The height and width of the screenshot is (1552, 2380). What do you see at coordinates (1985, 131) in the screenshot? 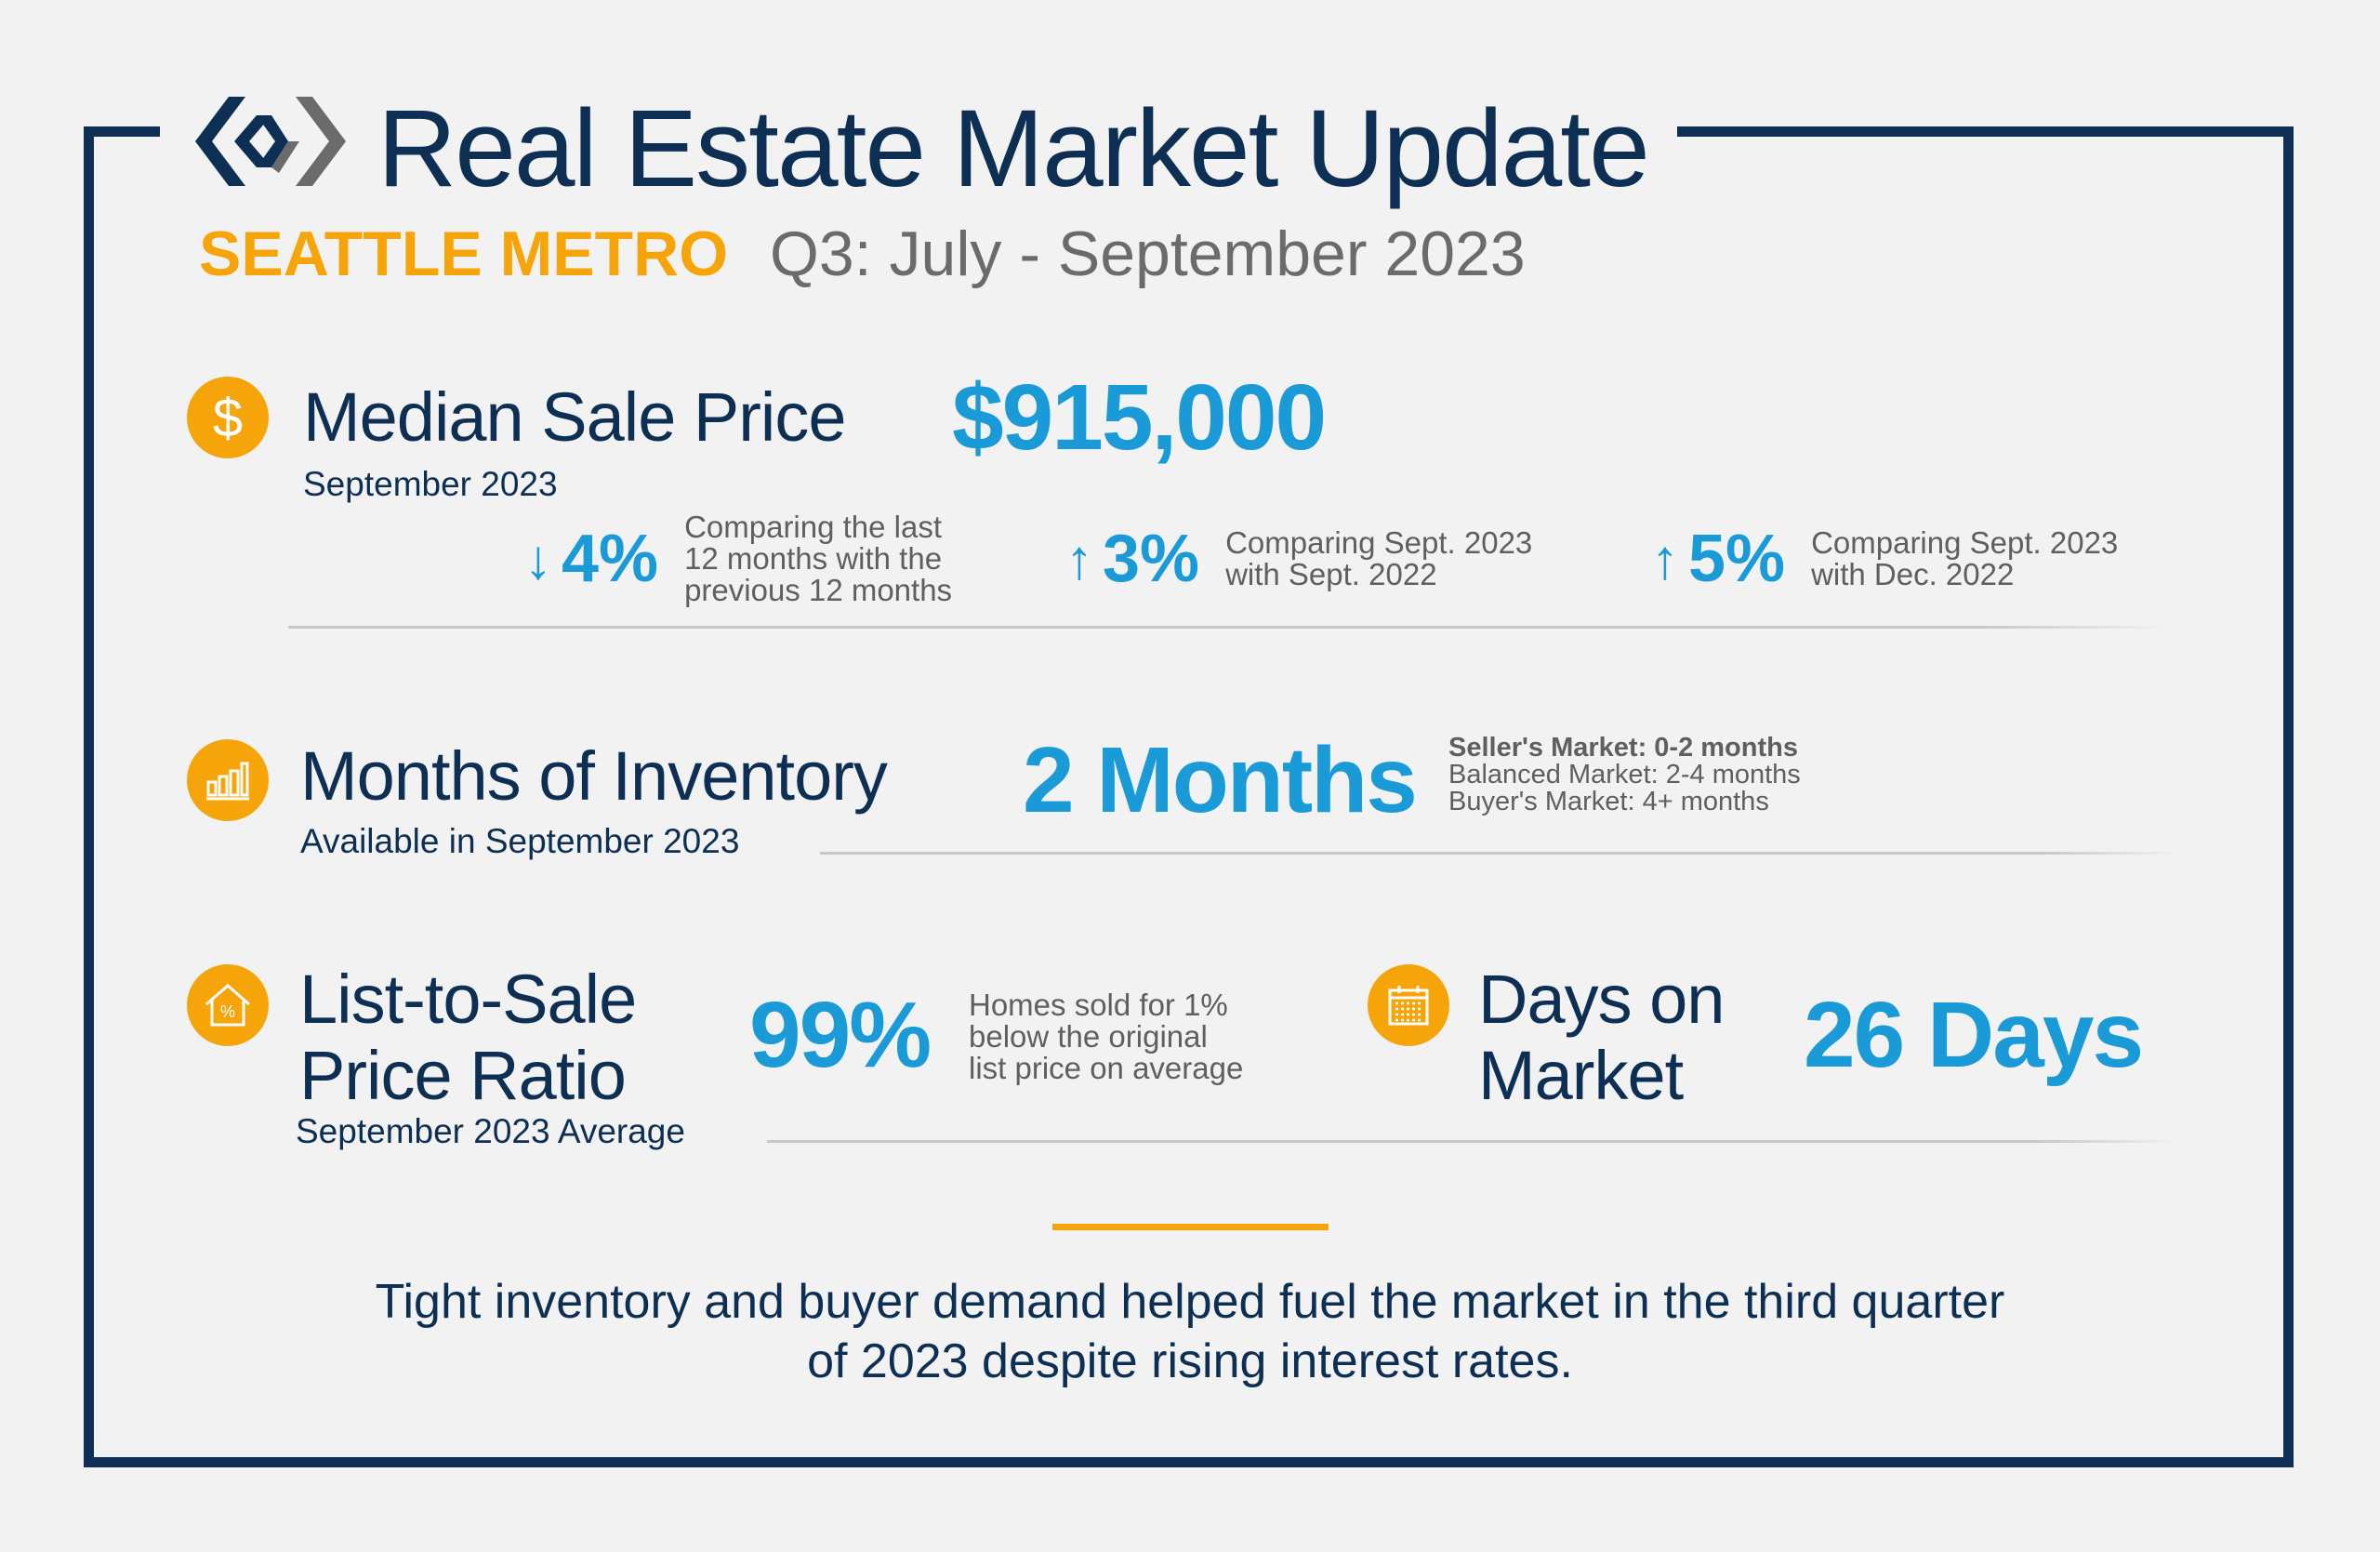
I see `frame-top-right` at bounding box center [1985, 131].